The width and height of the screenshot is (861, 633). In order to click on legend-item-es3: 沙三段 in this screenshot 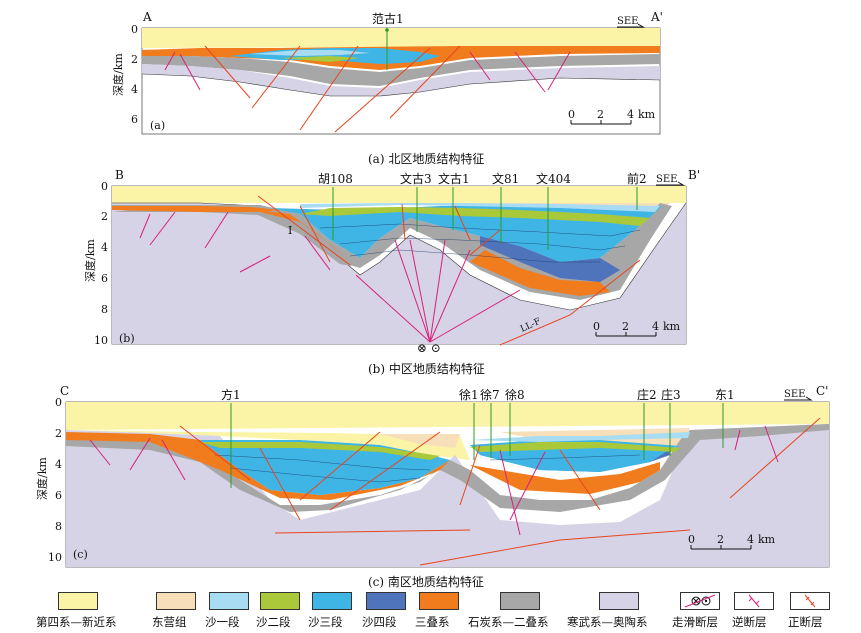, I will do `click(330, 611)`.